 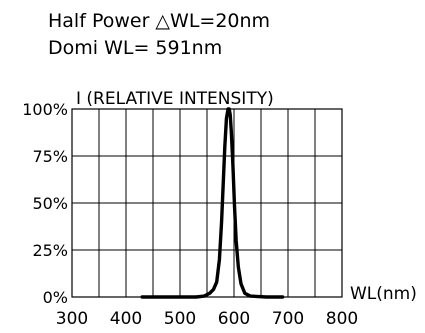 What do you see at coordinates (288, 319) in the screenshot?
I see `x-tick-label: 700` at bounding box center [288, 319].